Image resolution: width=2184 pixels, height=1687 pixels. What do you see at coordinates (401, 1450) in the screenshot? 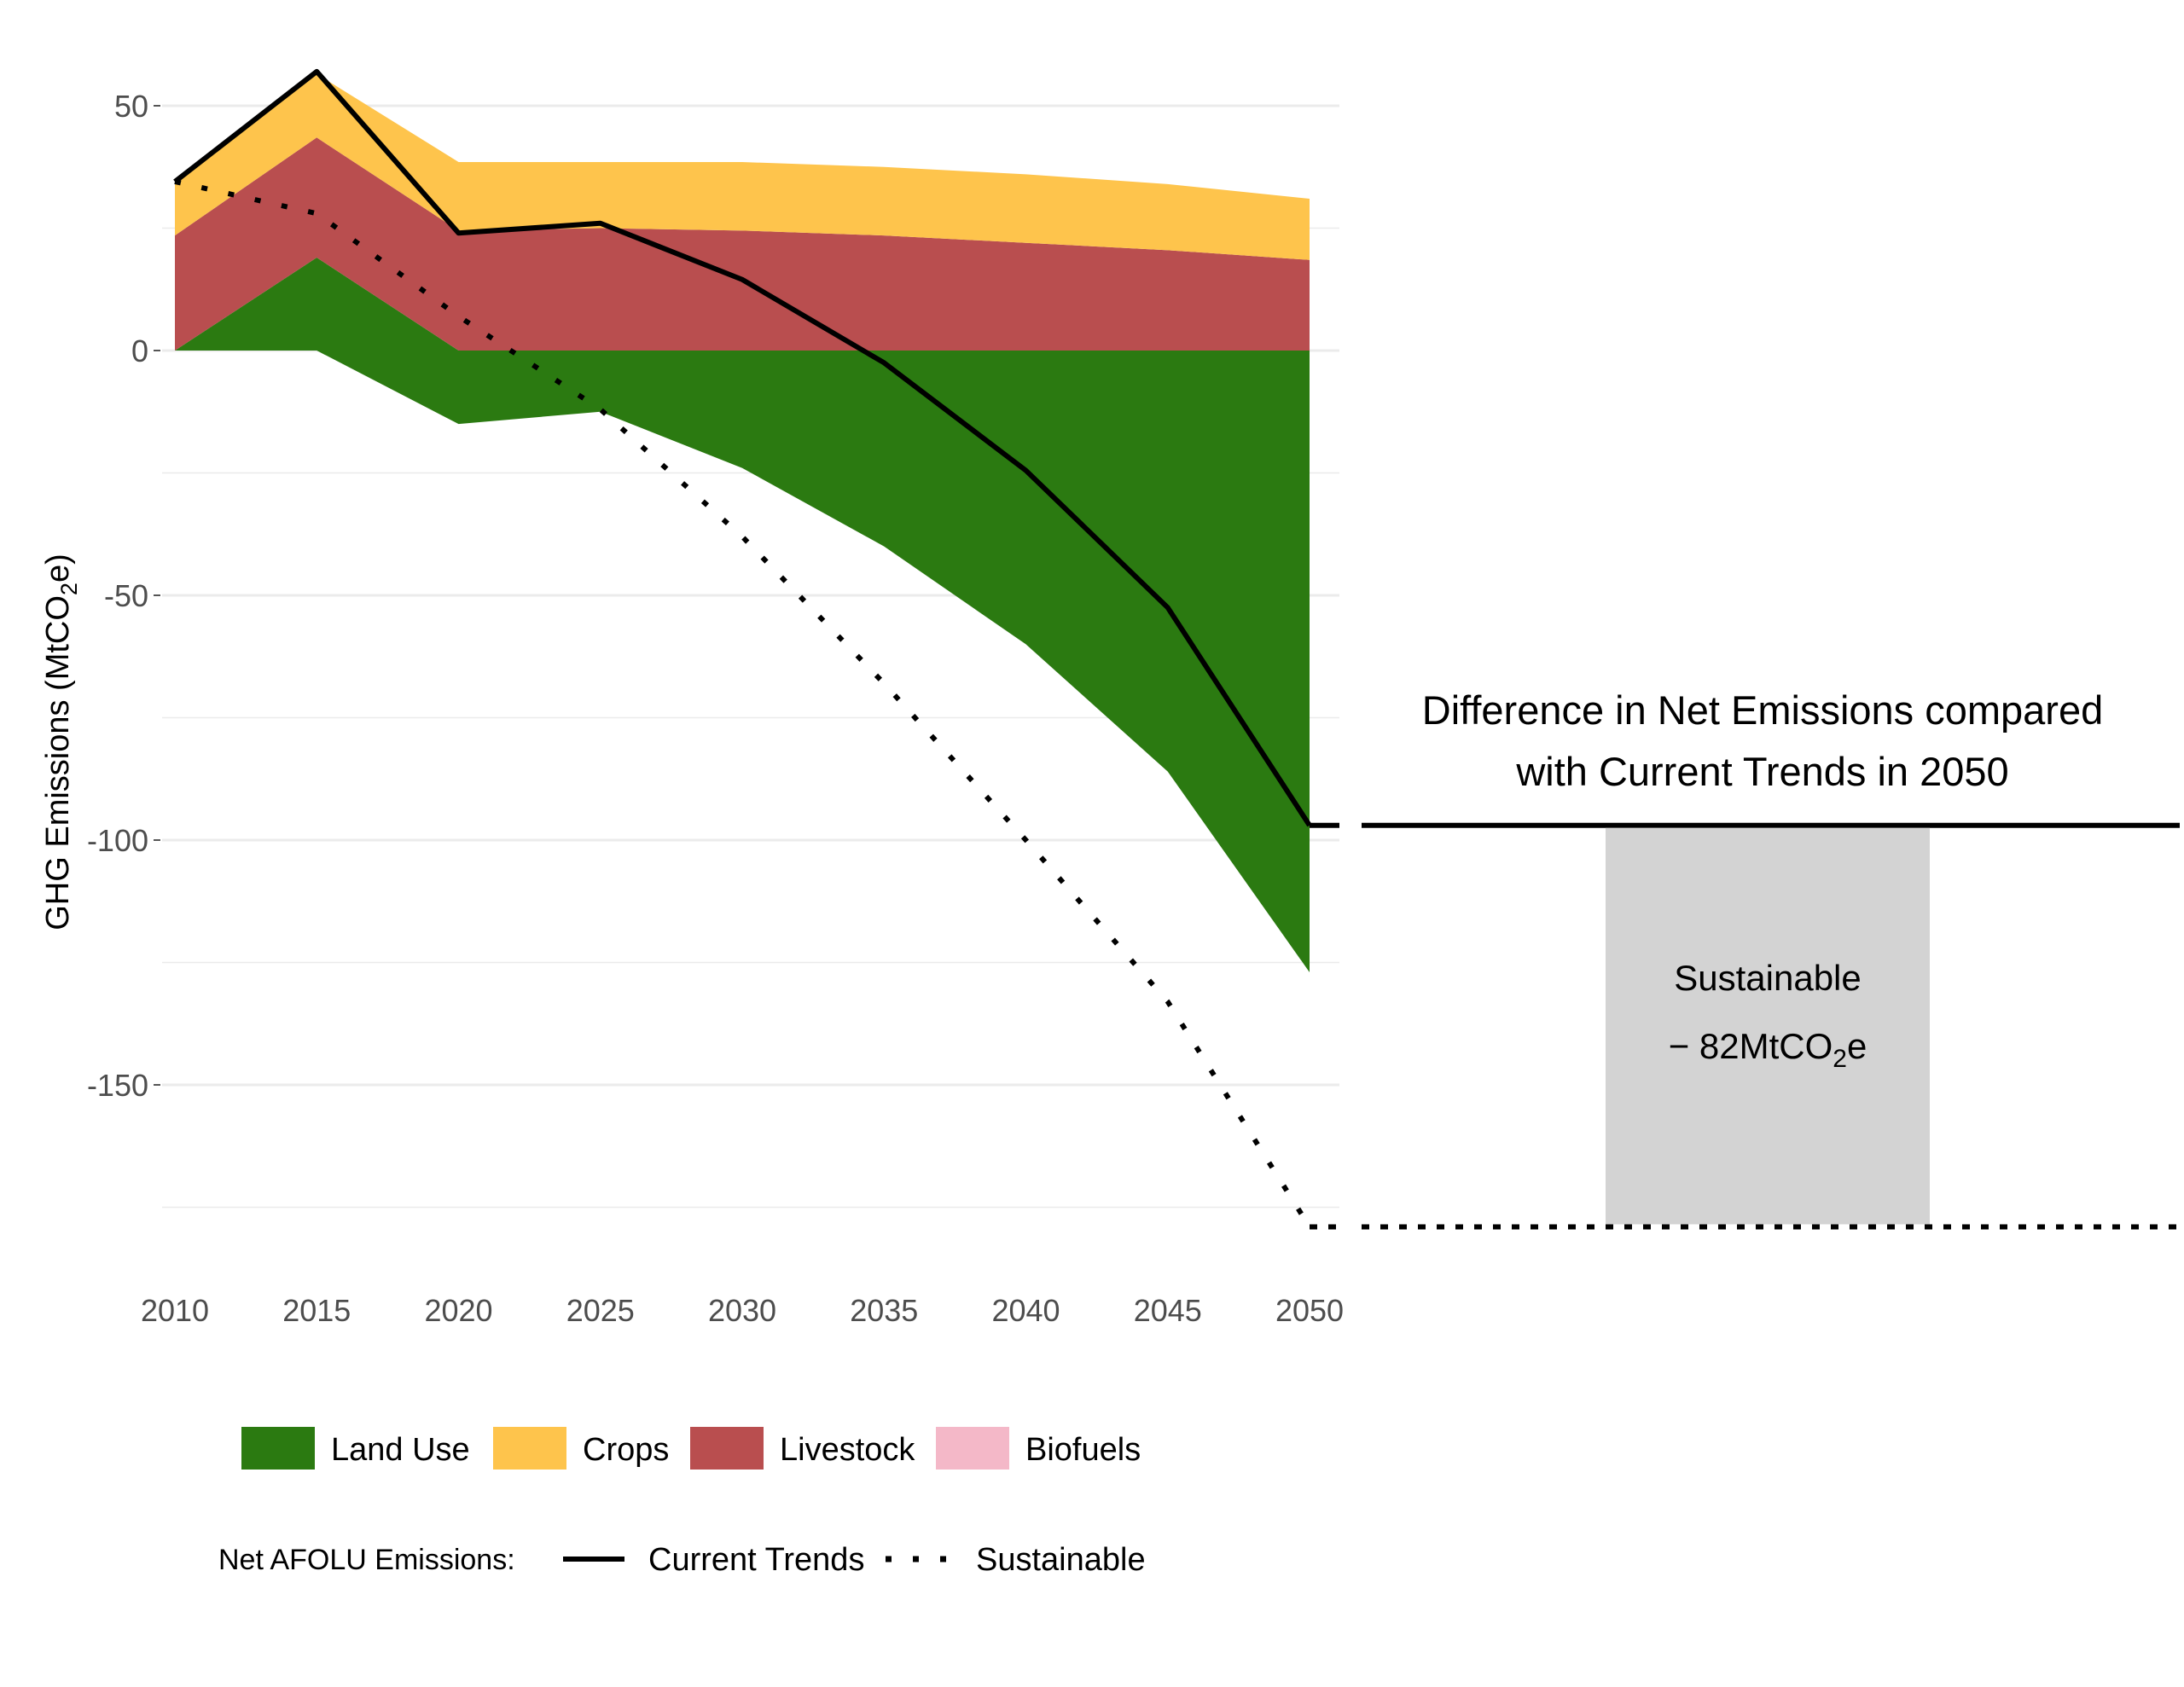
I see `legend-label-land-use: Land Use` at bounding box center [401, 1450].